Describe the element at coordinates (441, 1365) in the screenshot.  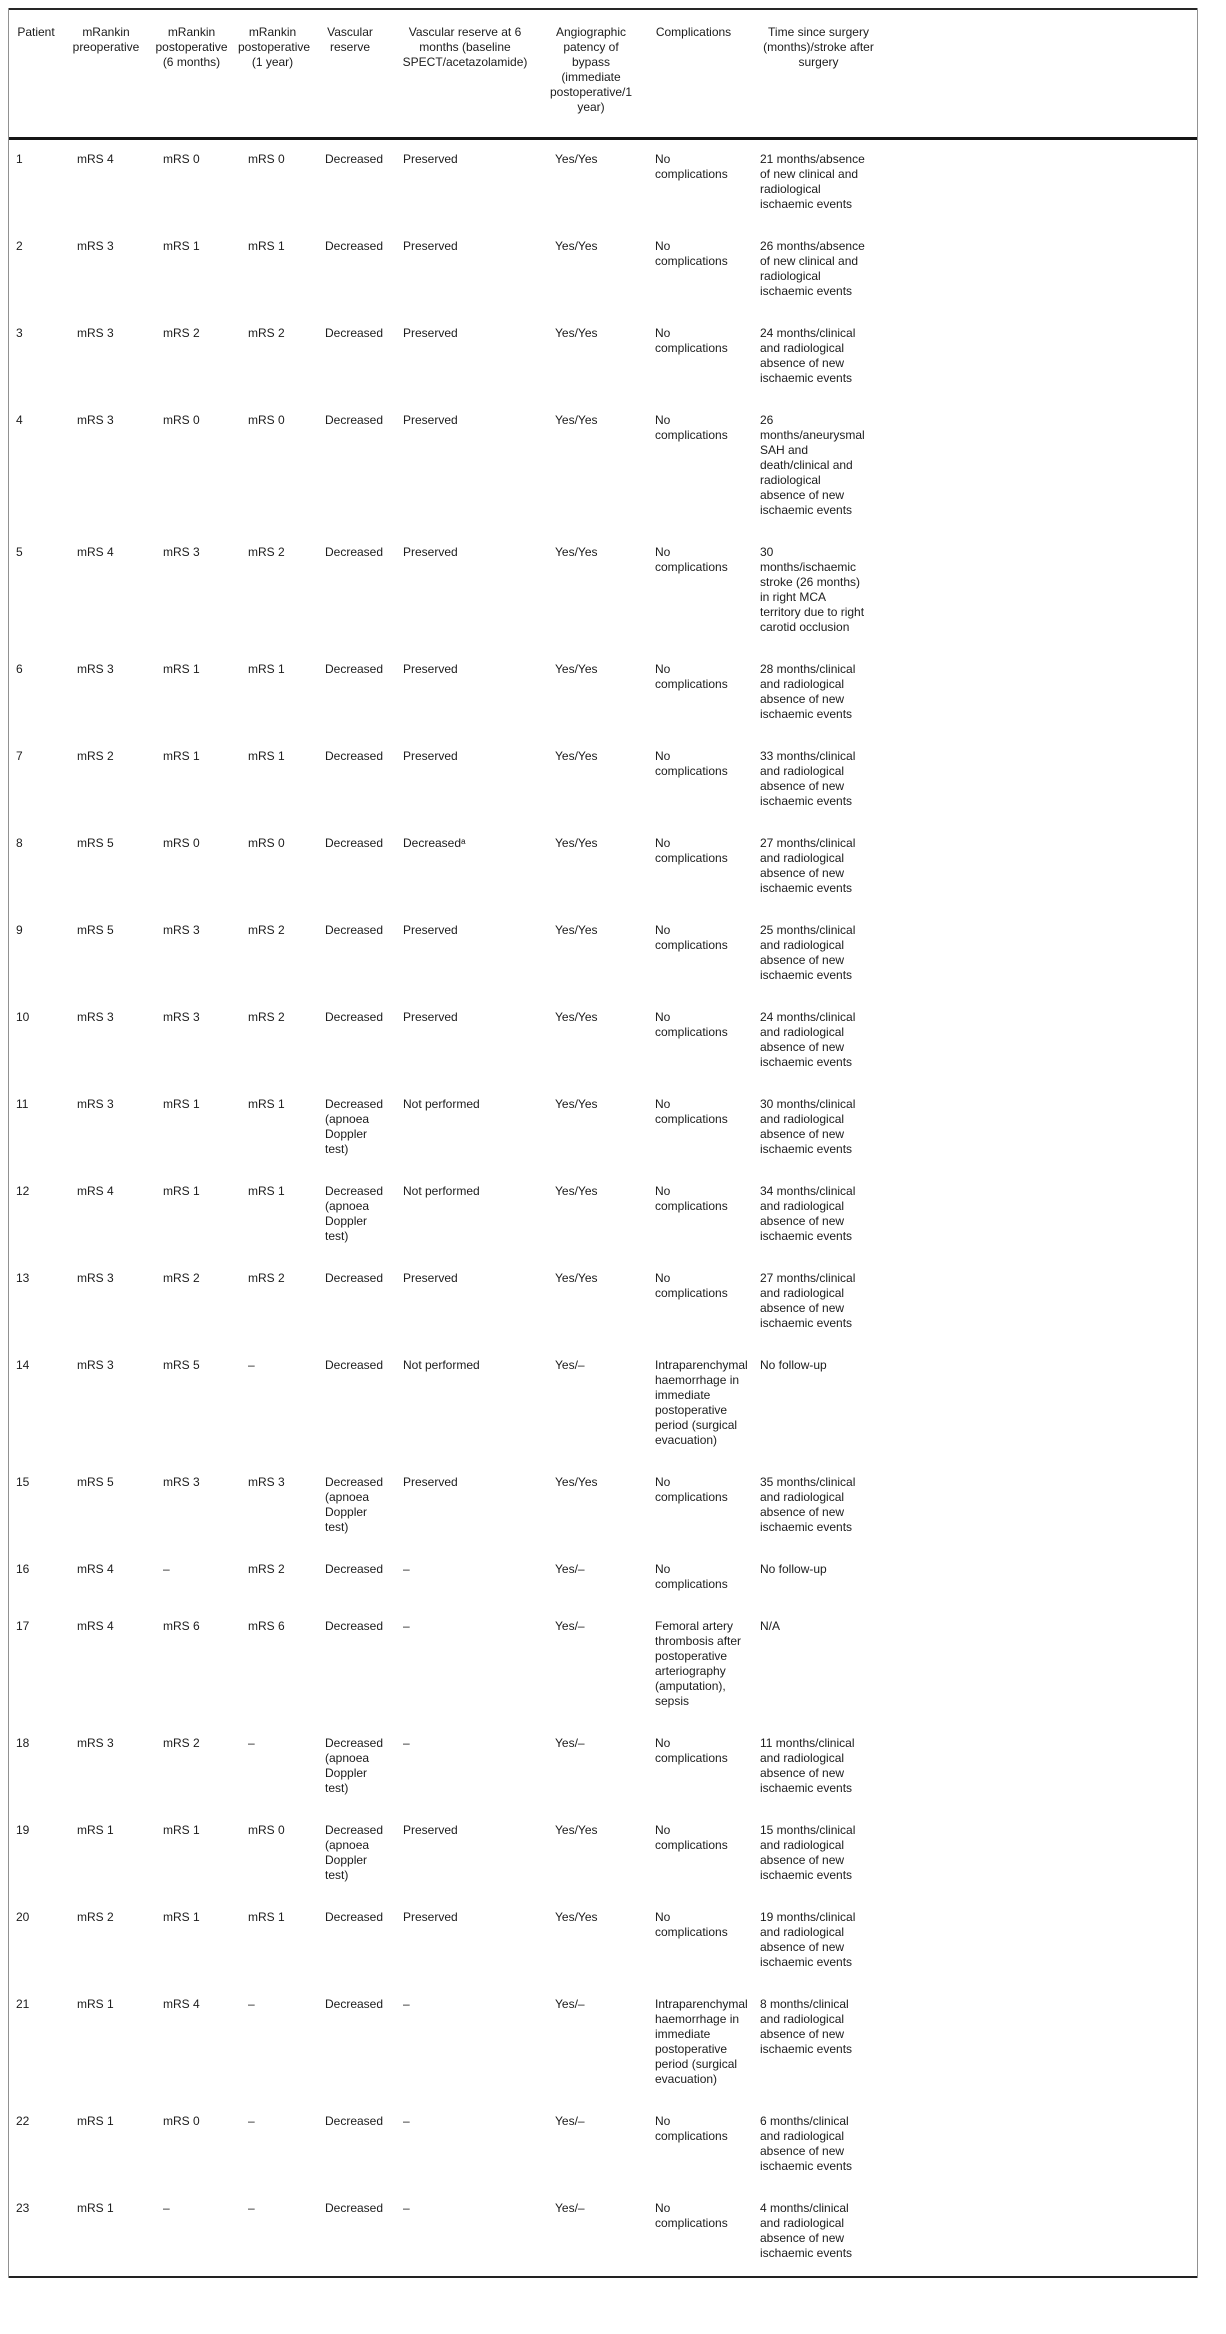
I see `table-cell: Not performed` at that location.